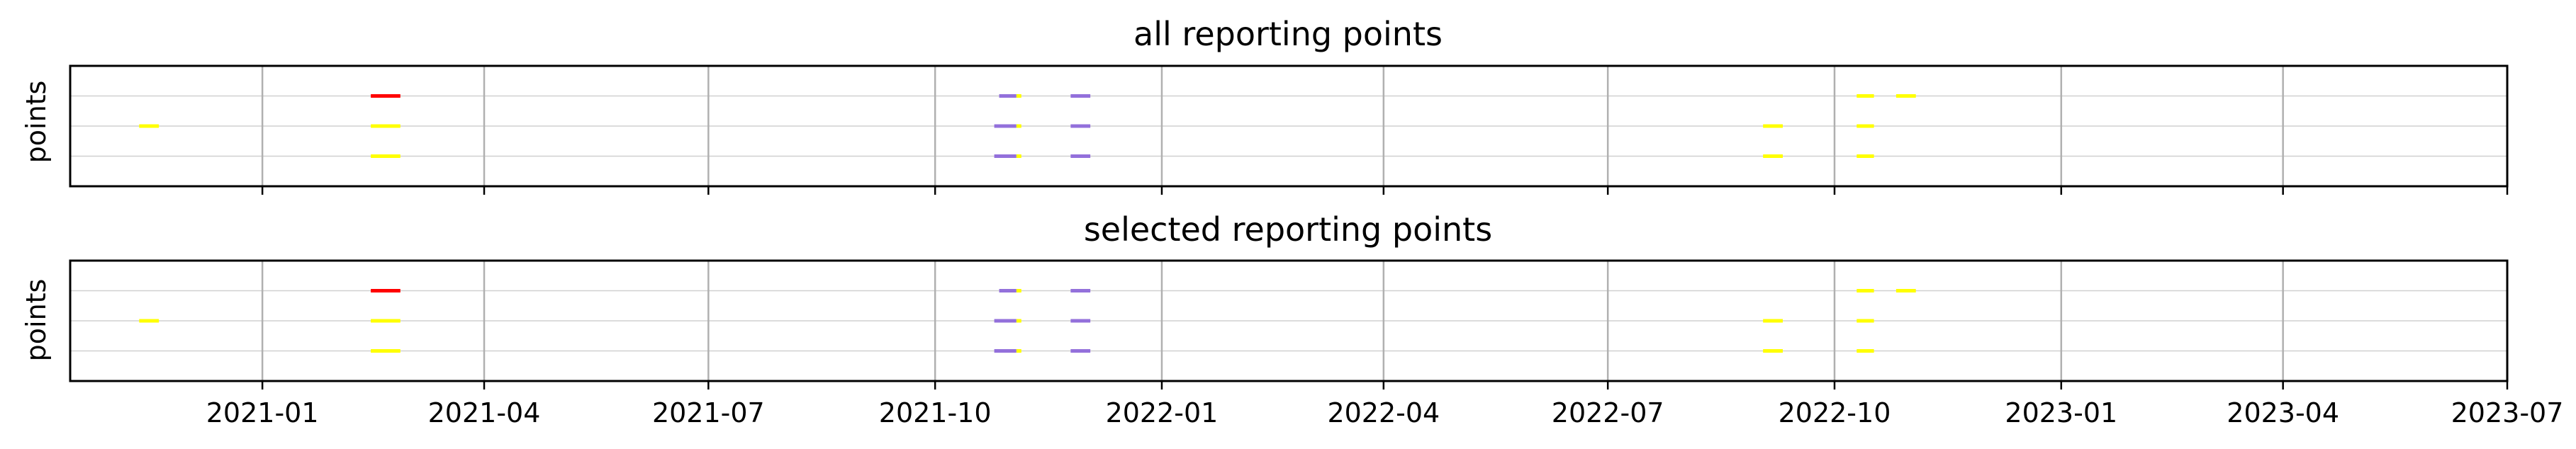 This screenshot has height=449, width=2576. I want to click on x-tick-label: 2023-07, so click(2507, 413).